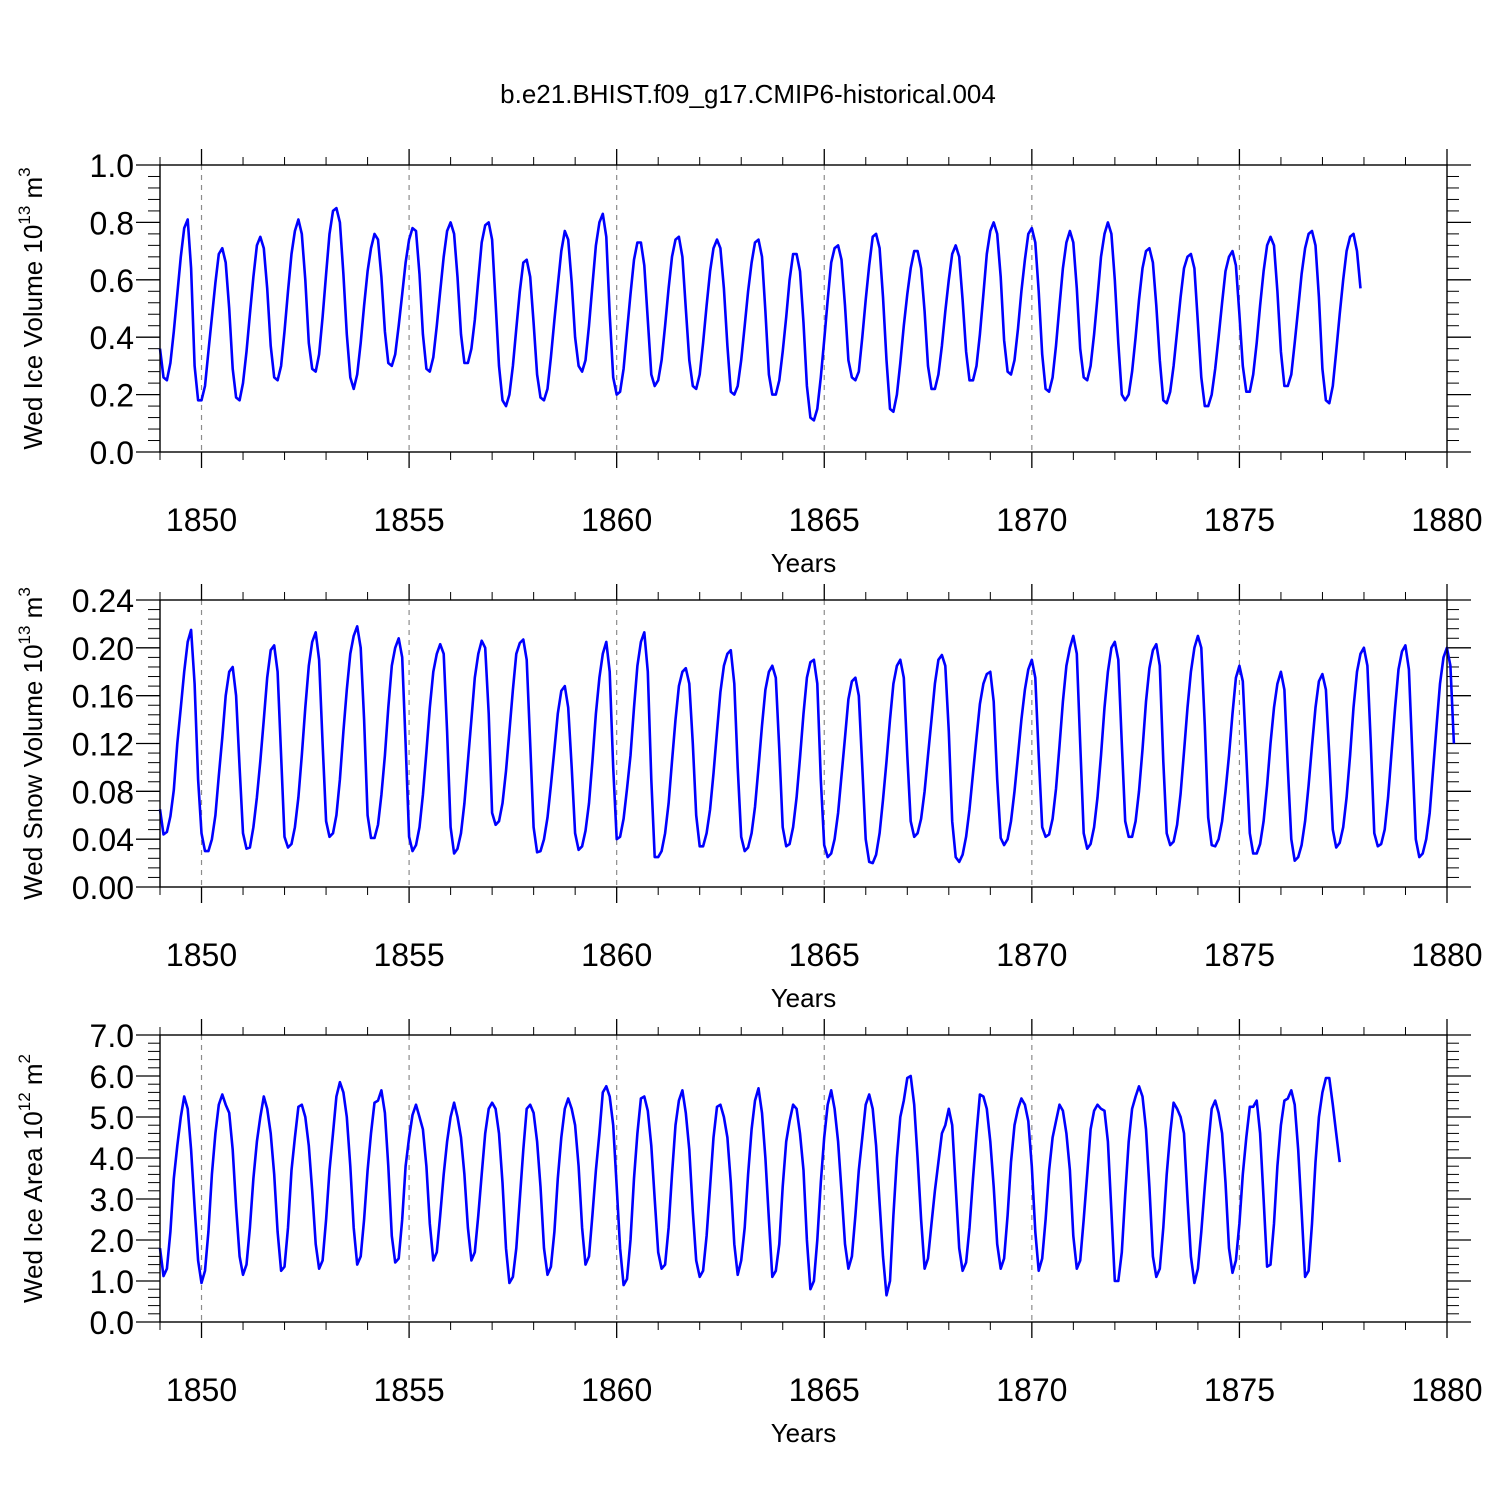  Describe the element at coordinates (103, 888) in the screenshot. I see `y-tick-label-0.00: 0.00` at that location.